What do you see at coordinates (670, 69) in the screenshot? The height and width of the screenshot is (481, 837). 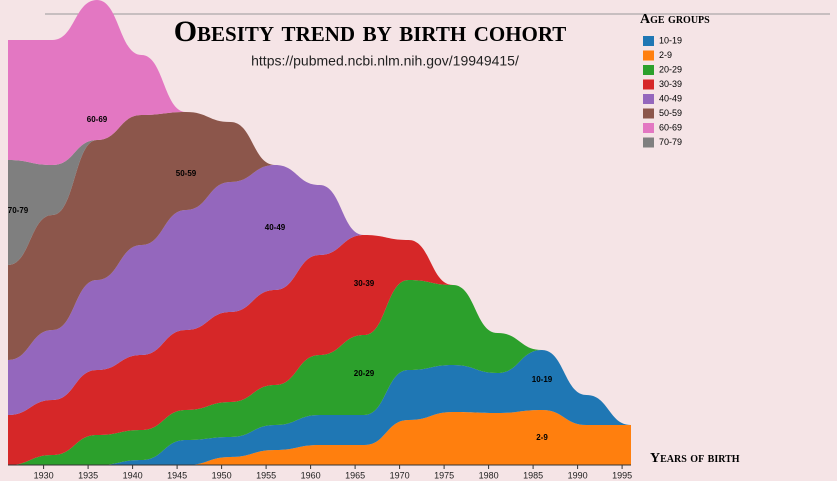 I see `legend-label: 20-29` at bounding box center [670, 69].